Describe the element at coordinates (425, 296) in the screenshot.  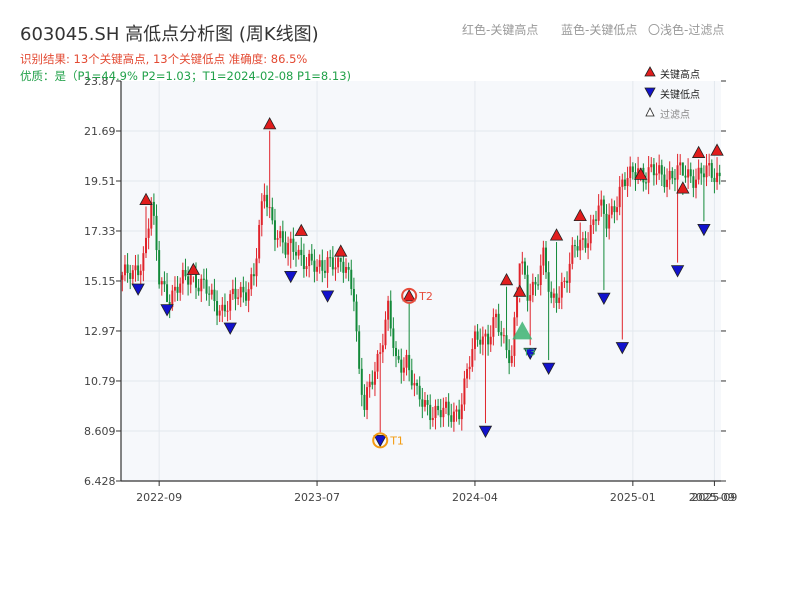
I see `turn-point-label: T2` at that location.